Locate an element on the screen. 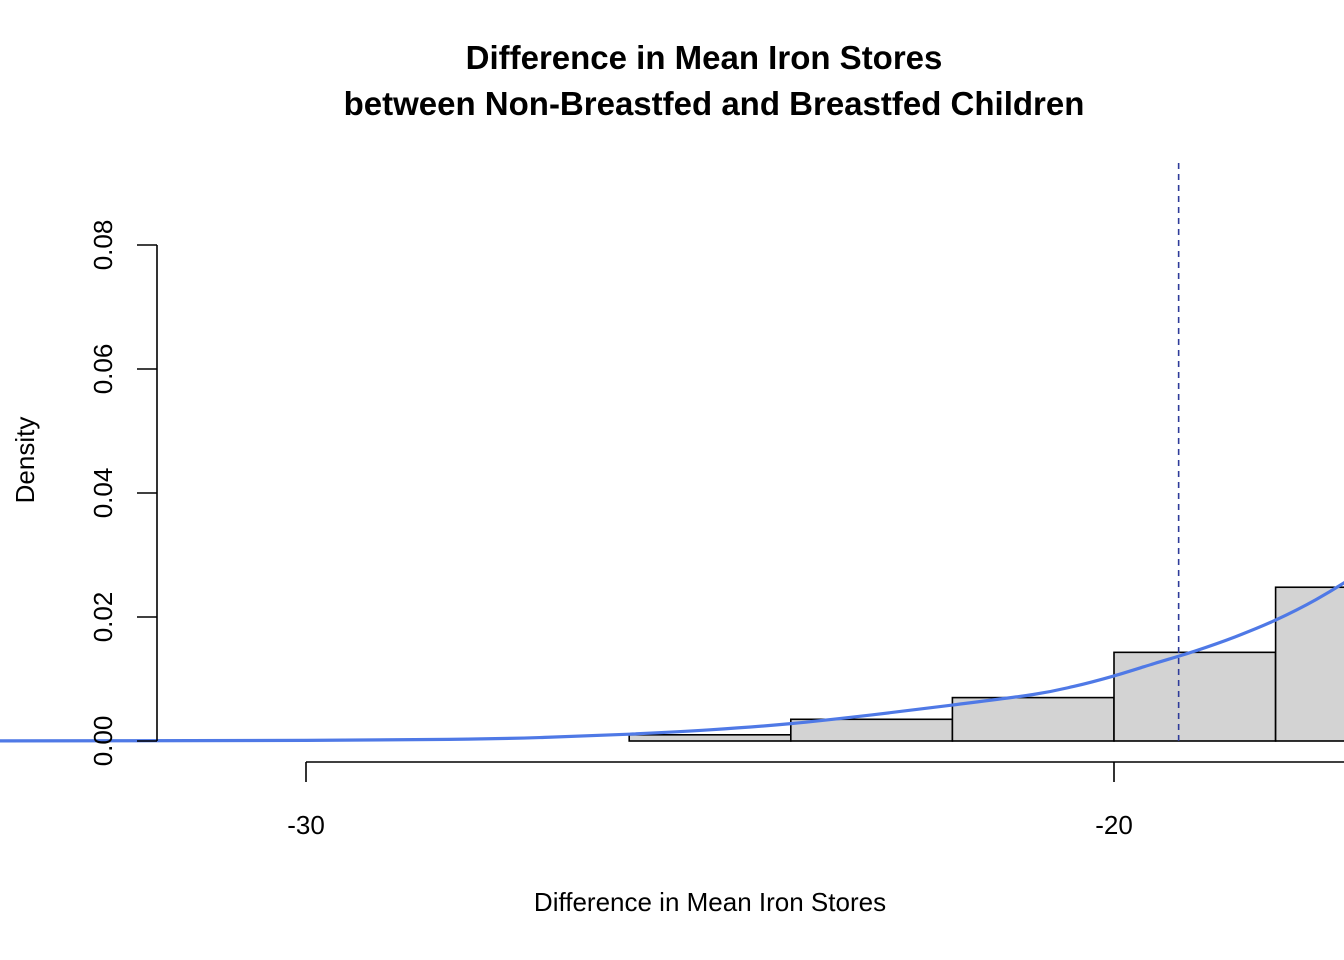 The height and width of the screenshot is (960, 1344). y-axis-label: Density is located at coordinates (25, 460).